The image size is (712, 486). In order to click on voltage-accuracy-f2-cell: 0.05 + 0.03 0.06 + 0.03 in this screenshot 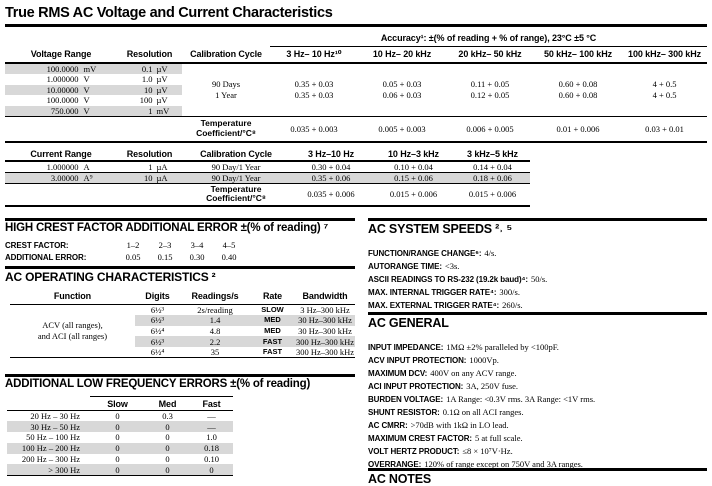, I will do `click(402, 89)`.